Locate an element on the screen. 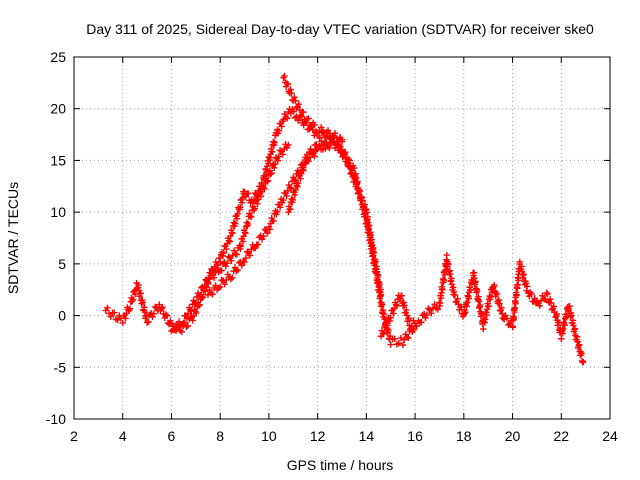 The image size is (640, 480). x-axis-label: GPS time / hours is located at coordinates (340, 465).